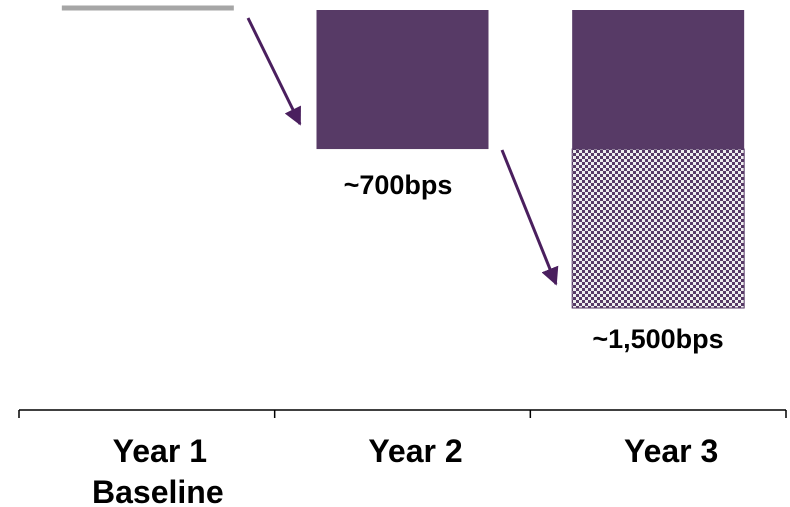 The image size is (790, 507). What do you see at coordinates (415, 451) in the screenshot?
I see `x-tick-label-2: Year 2` at bounding box center [415, 451].